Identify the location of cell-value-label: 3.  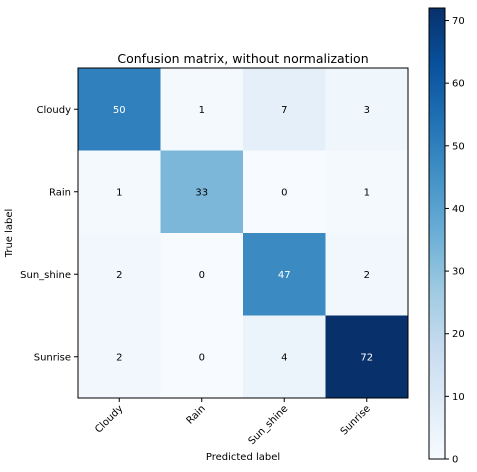
(367, 110).